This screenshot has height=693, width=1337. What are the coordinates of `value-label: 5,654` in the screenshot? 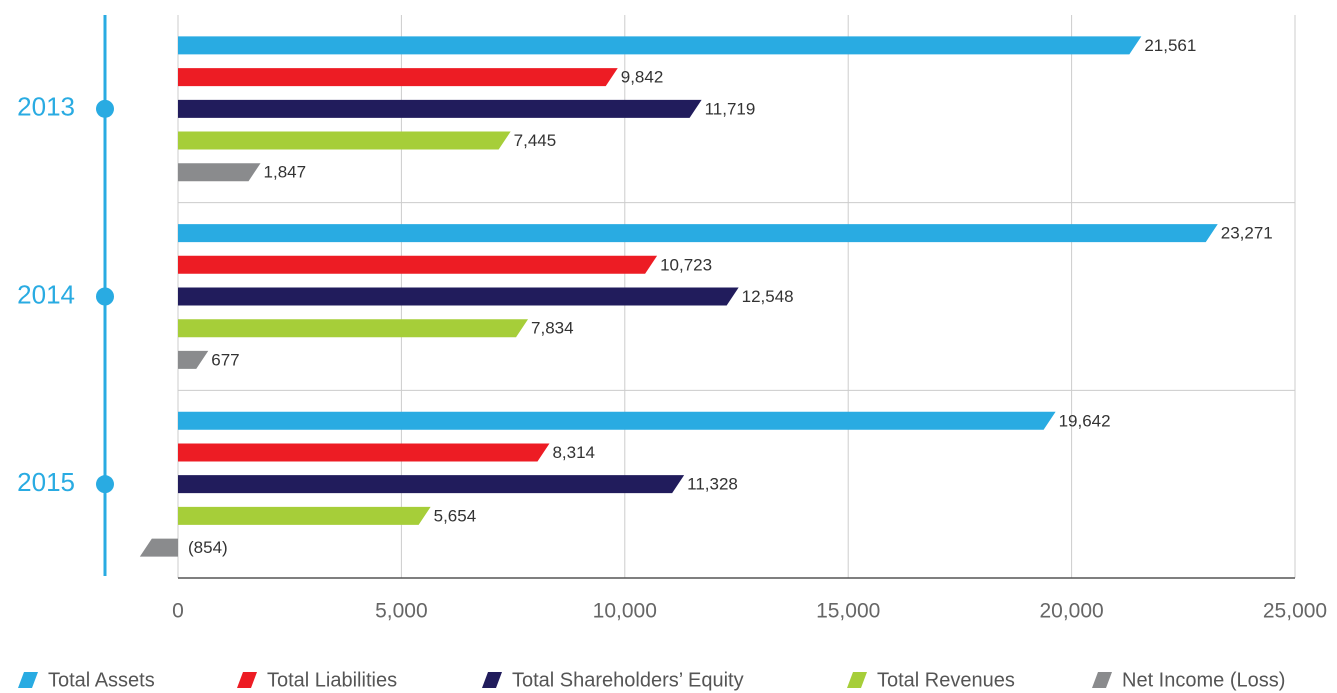 It's located at (455, 515).